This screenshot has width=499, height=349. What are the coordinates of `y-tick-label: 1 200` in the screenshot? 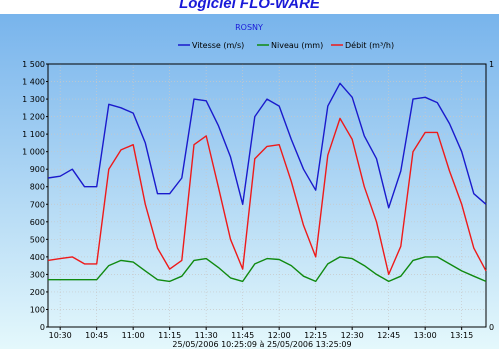 It's located at (33, 117).